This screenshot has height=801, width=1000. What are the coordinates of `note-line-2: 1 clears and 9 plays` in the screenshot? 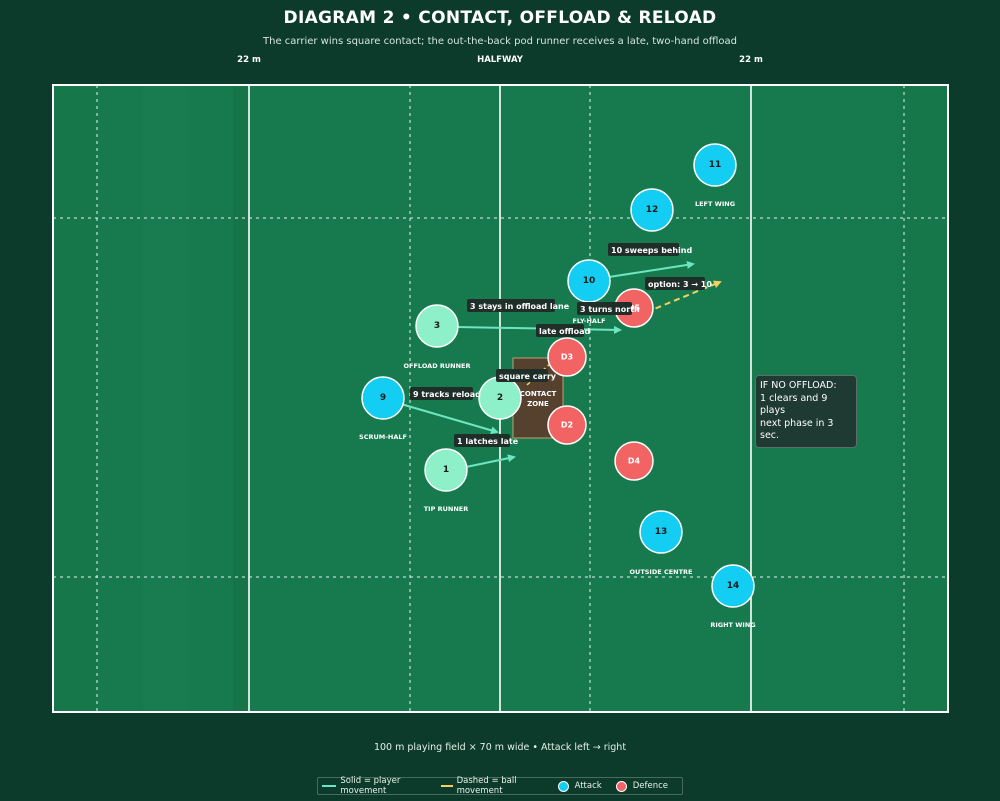 It's located at (794, 404).